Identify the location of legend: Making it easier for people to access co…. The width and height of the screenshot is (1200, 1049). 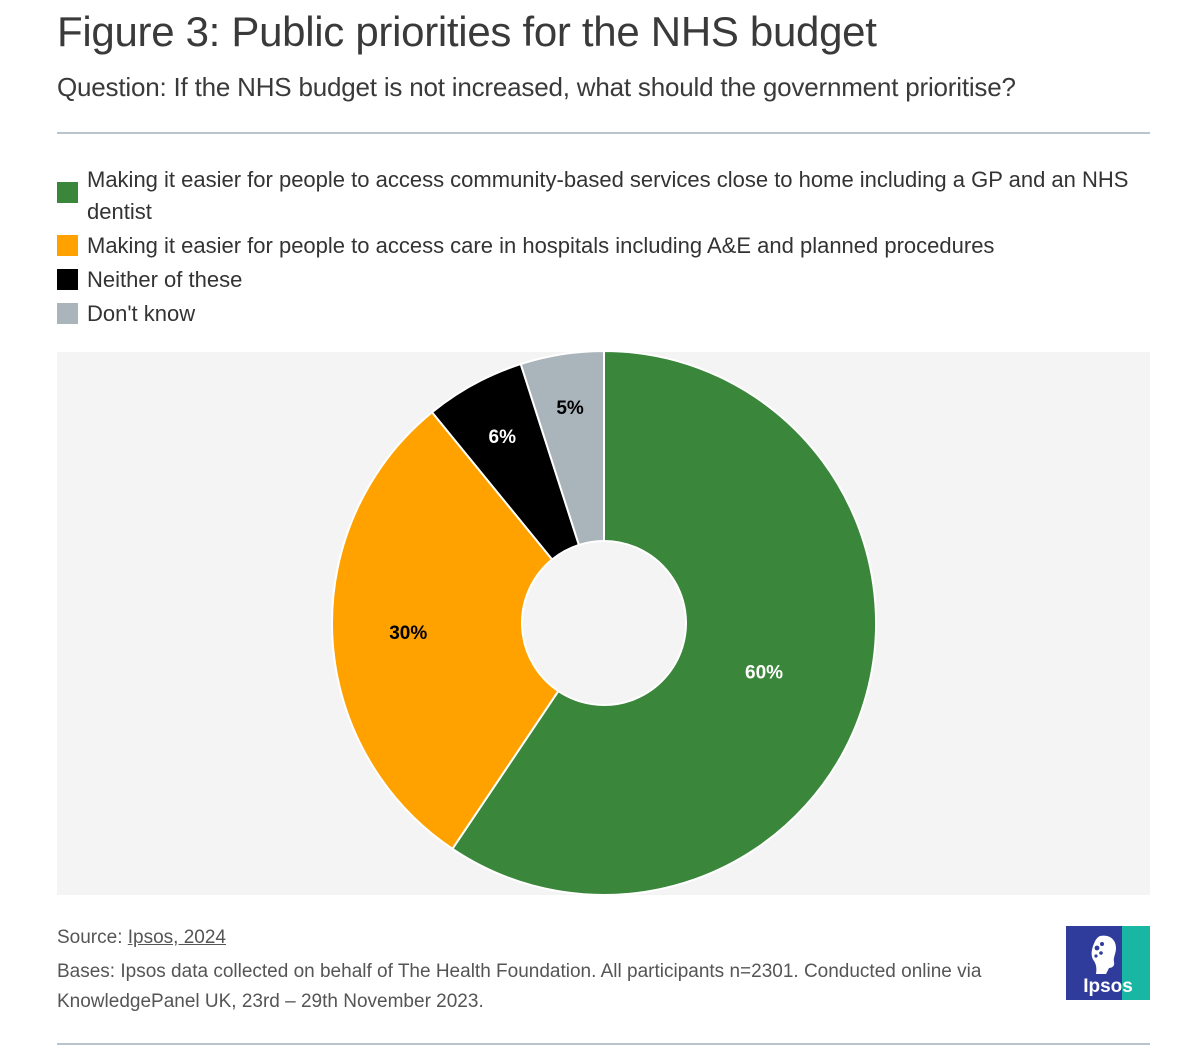
(603, 248).